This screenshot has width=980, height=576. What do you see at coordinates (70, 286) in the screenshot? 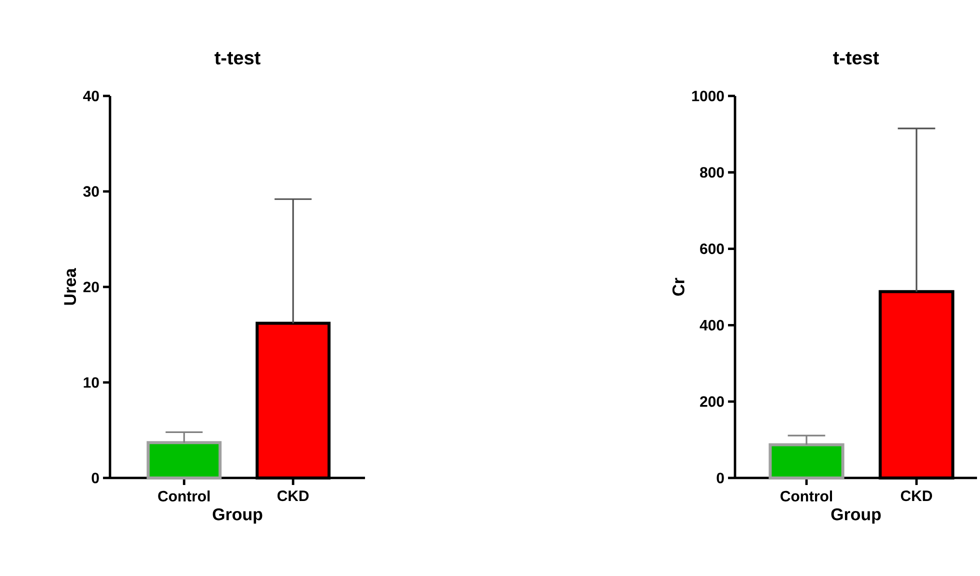
I see `y-axis-title: Urea` at bounding box center [70, 286].